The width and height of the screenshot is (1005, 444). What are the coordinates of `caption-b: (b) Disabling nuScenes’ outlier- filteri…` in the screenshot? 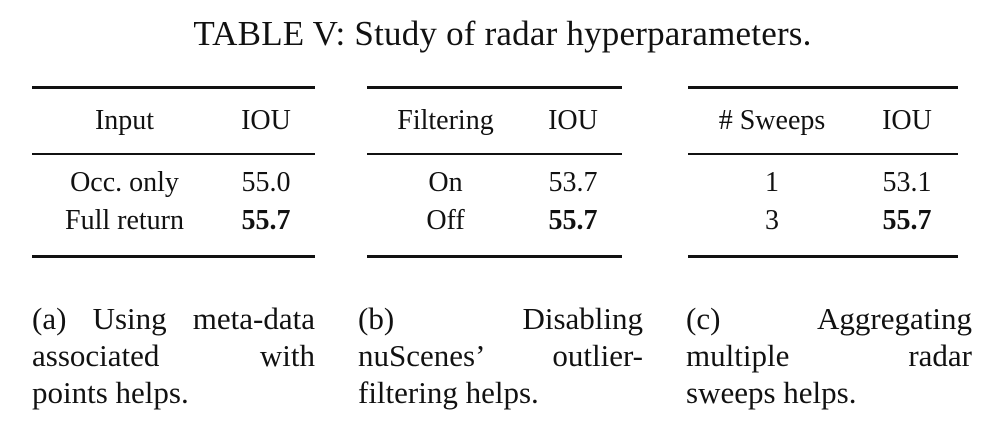 It's located at (500, 355).